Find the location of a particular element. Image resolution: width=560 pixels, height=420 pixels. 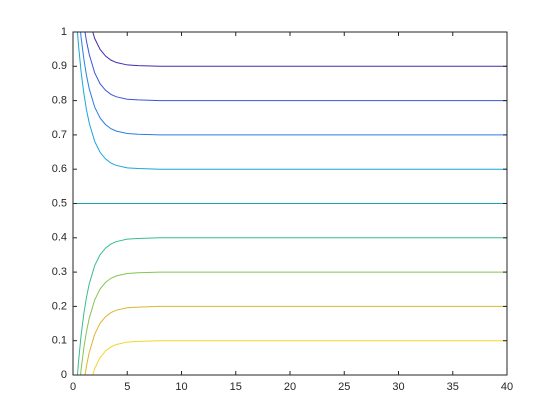

x-tick-label: 5 is located at coordinates (127, 387).